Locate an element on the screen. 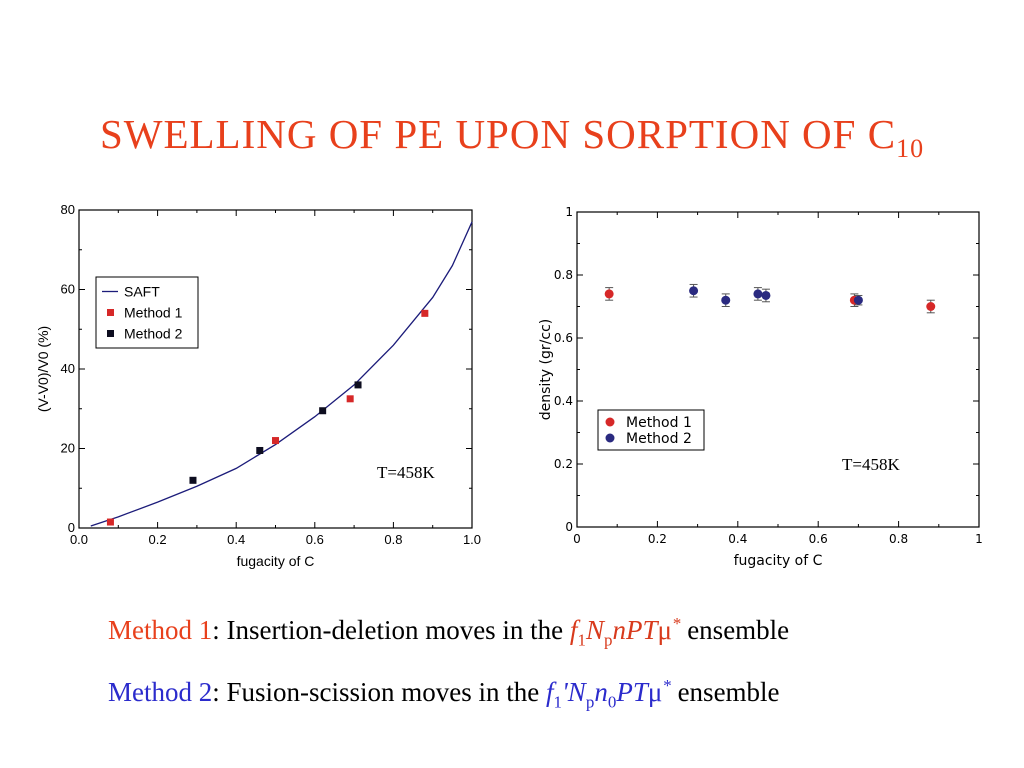  y-tick-label: 0.6 is located at coordinates (563, 338).